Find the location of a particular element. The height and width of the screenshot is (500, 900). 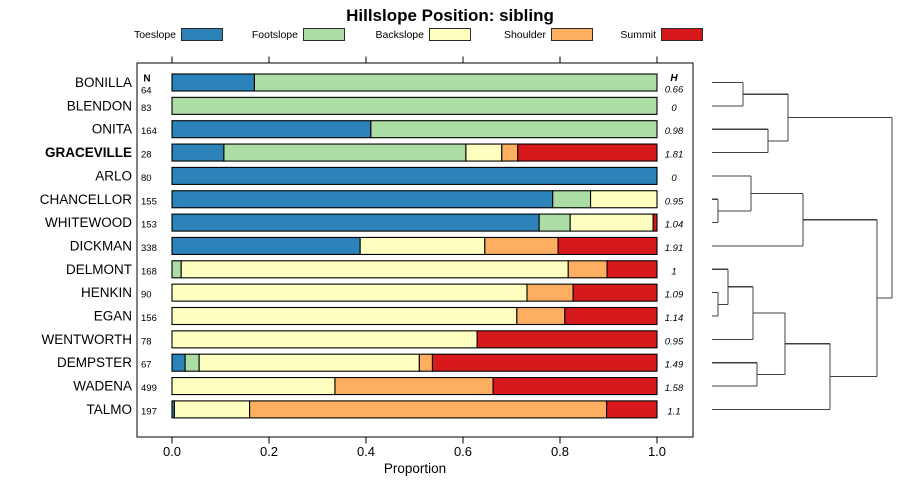

n-column-header: N is located at coordinates (146, 79).